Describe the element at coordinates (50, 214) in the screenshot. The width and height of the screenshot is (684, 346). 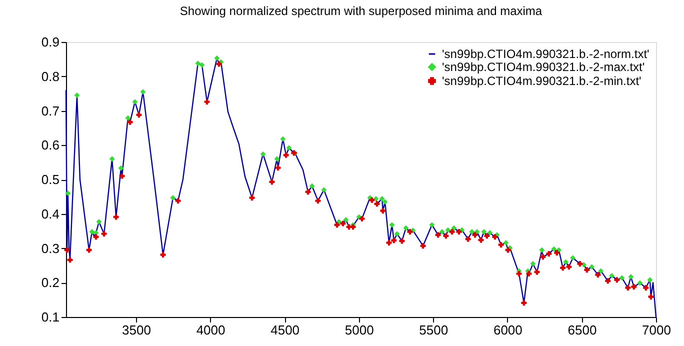
I see `y-tick-label: 0.4` at that location.